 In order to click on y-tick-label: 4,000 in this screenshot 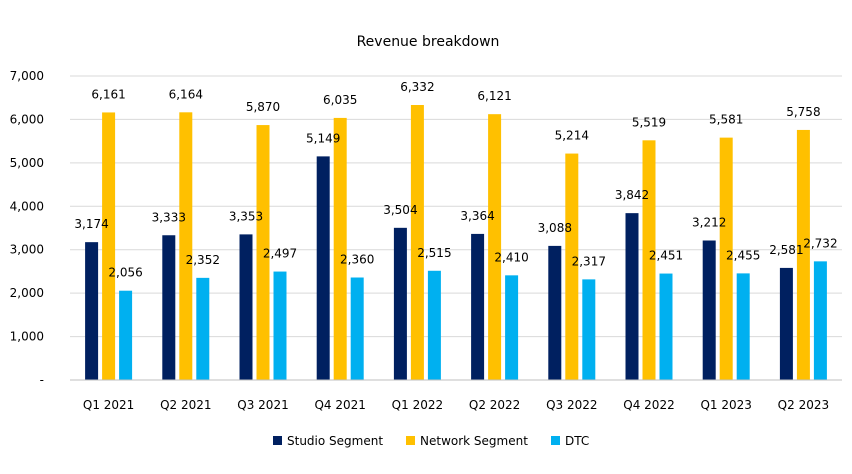, I will do `click(27, 206)`.